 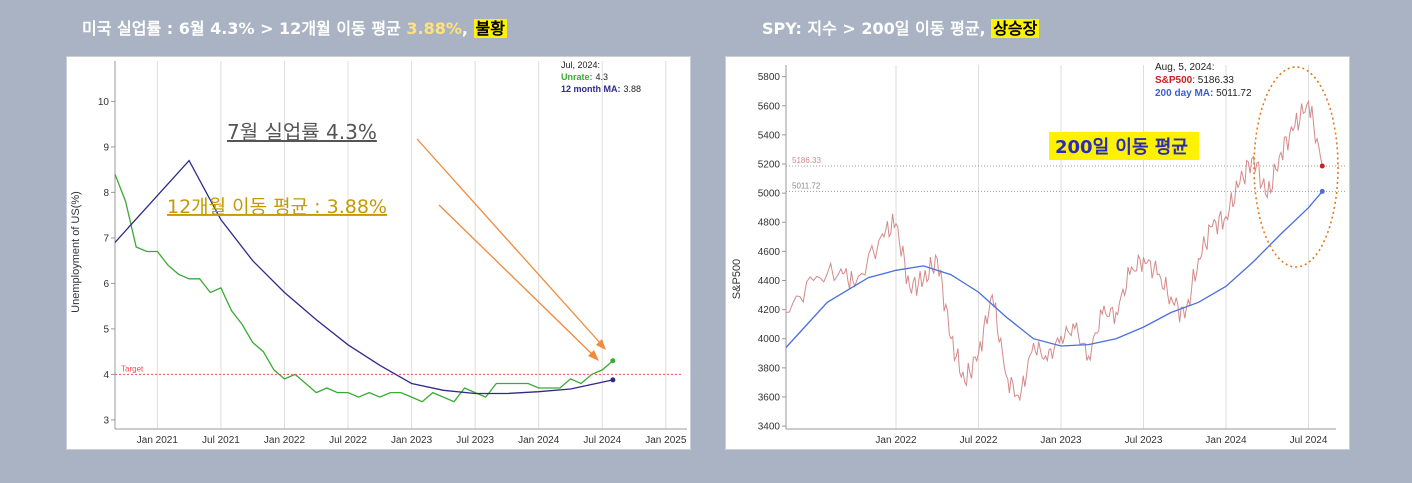 I want to click on y-tick-label: 5600, so click(x=769, y=106).